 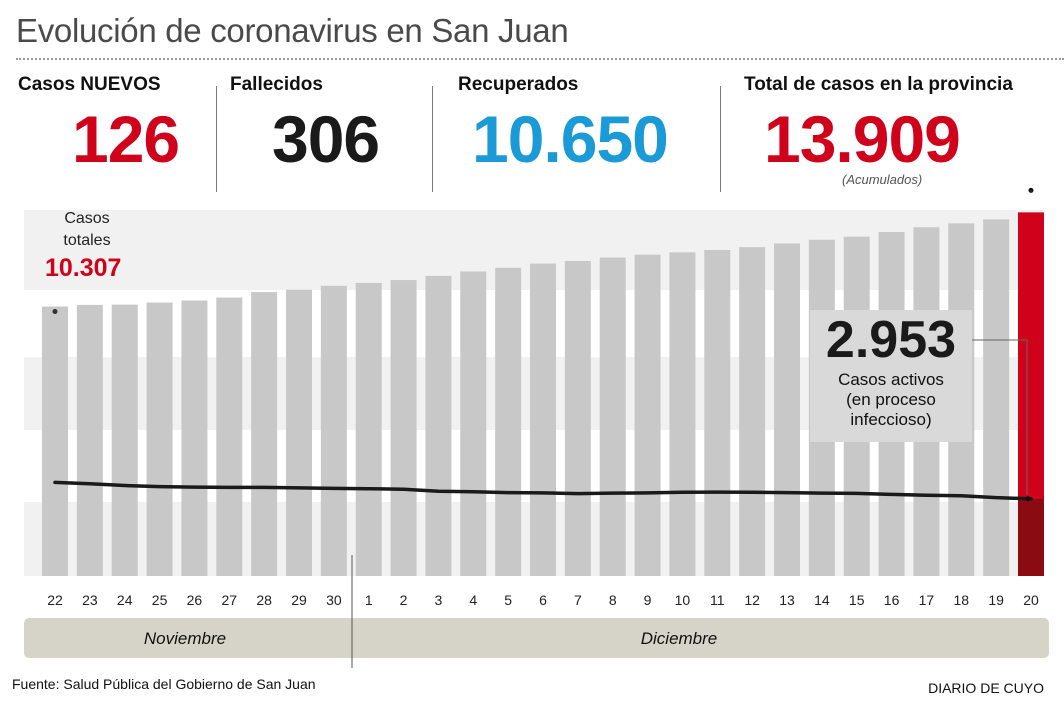 What do you see at coordinates (1031, 537) in the screenshot?
I see `active-cases-bar` at bounding box center [1031, 537].